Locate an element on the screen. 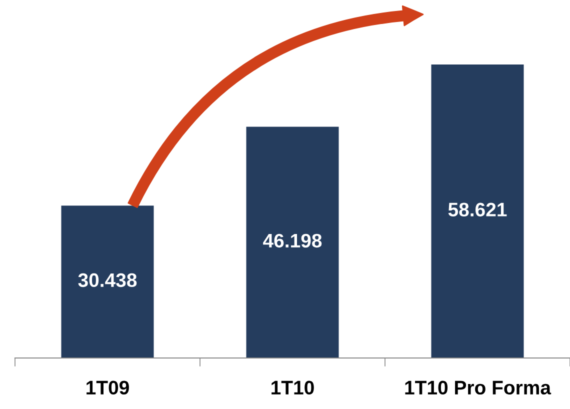 This screenshot has height=409, width=570. data-label: 46.198 is located at coordinates (292, 241).